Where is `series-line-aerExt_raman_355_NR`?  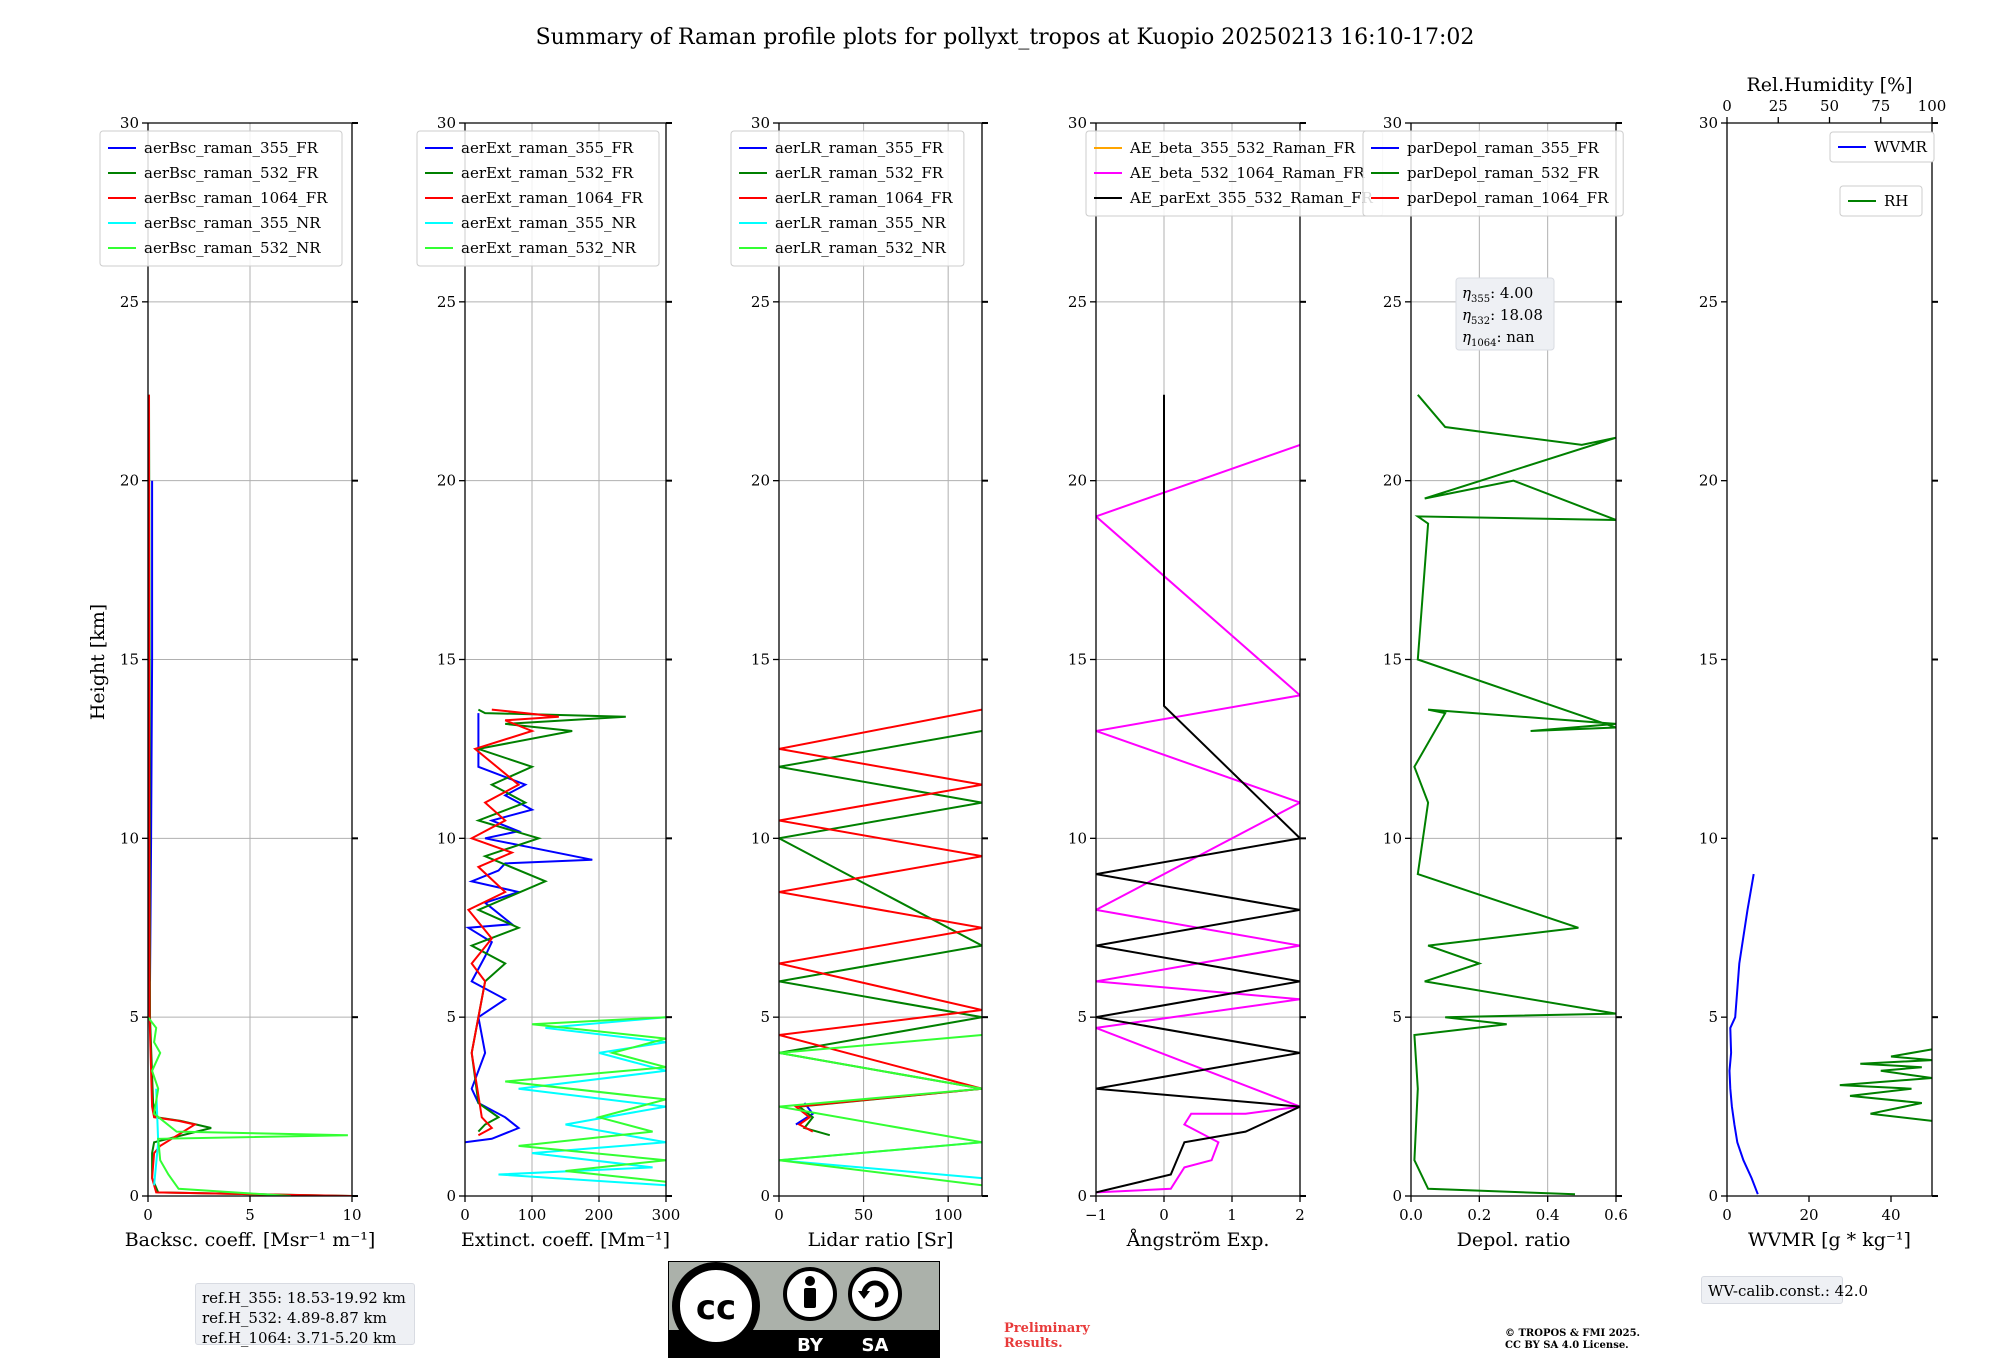
series-line-aerExt_raman_355_NR is located at coordinates (582, 1101).